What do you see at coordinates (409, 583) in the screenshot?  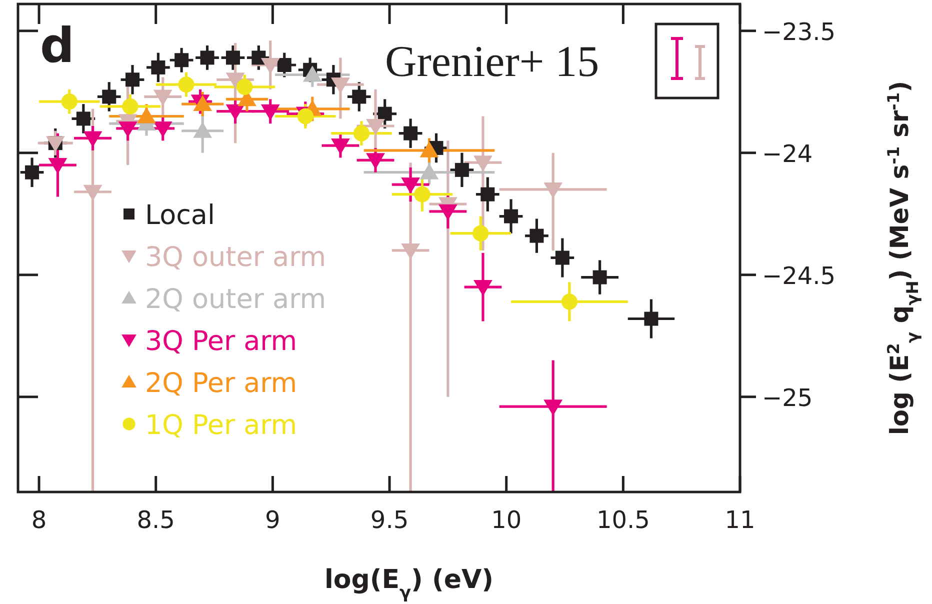 I see `x-axis-title: log(E$_{γ}$) (eV)` at bounding box center [409, 583].